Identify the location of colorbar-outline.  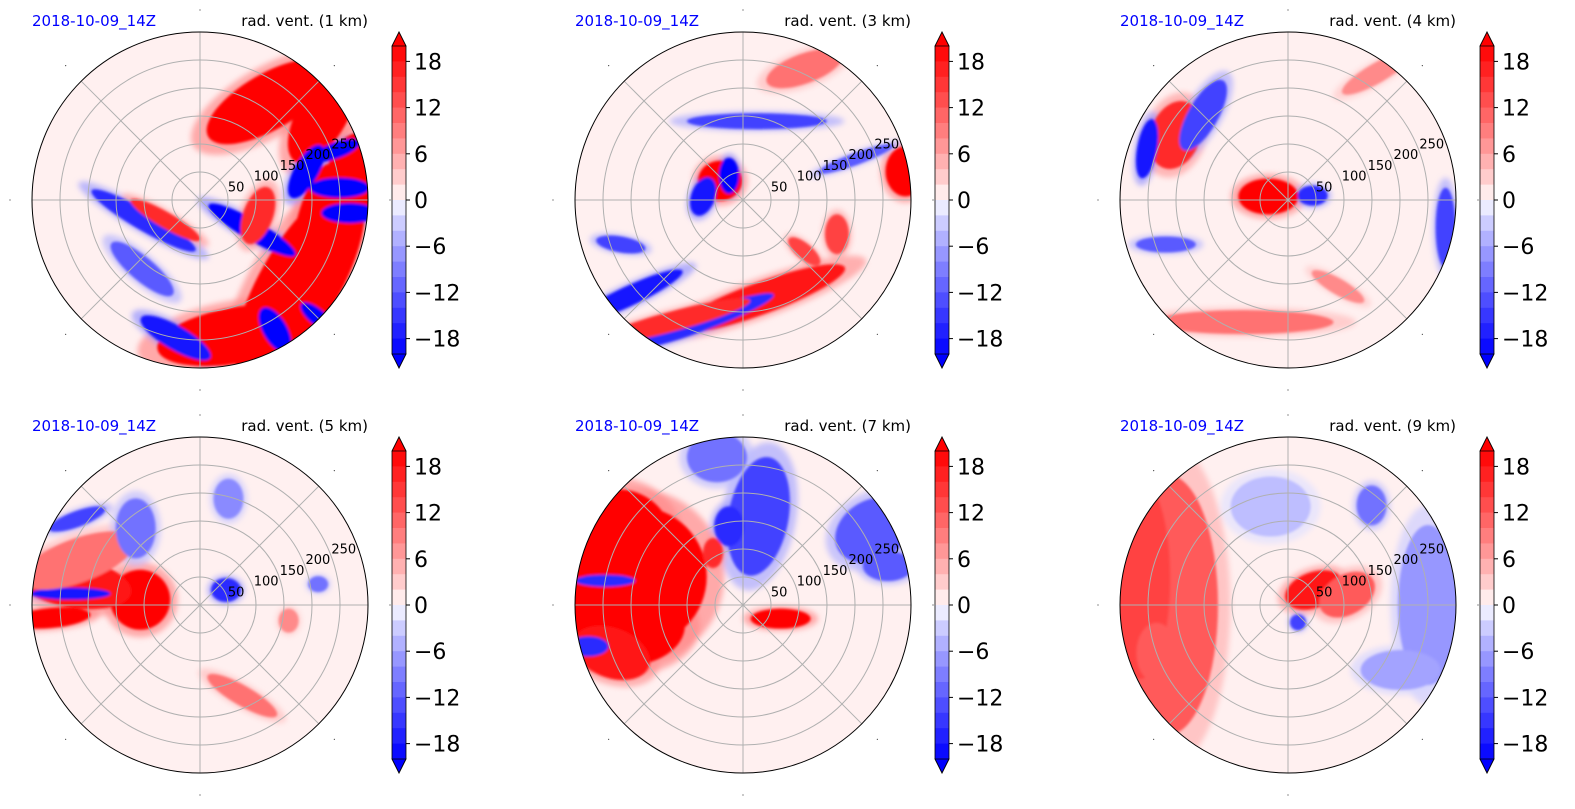
(399, 605).